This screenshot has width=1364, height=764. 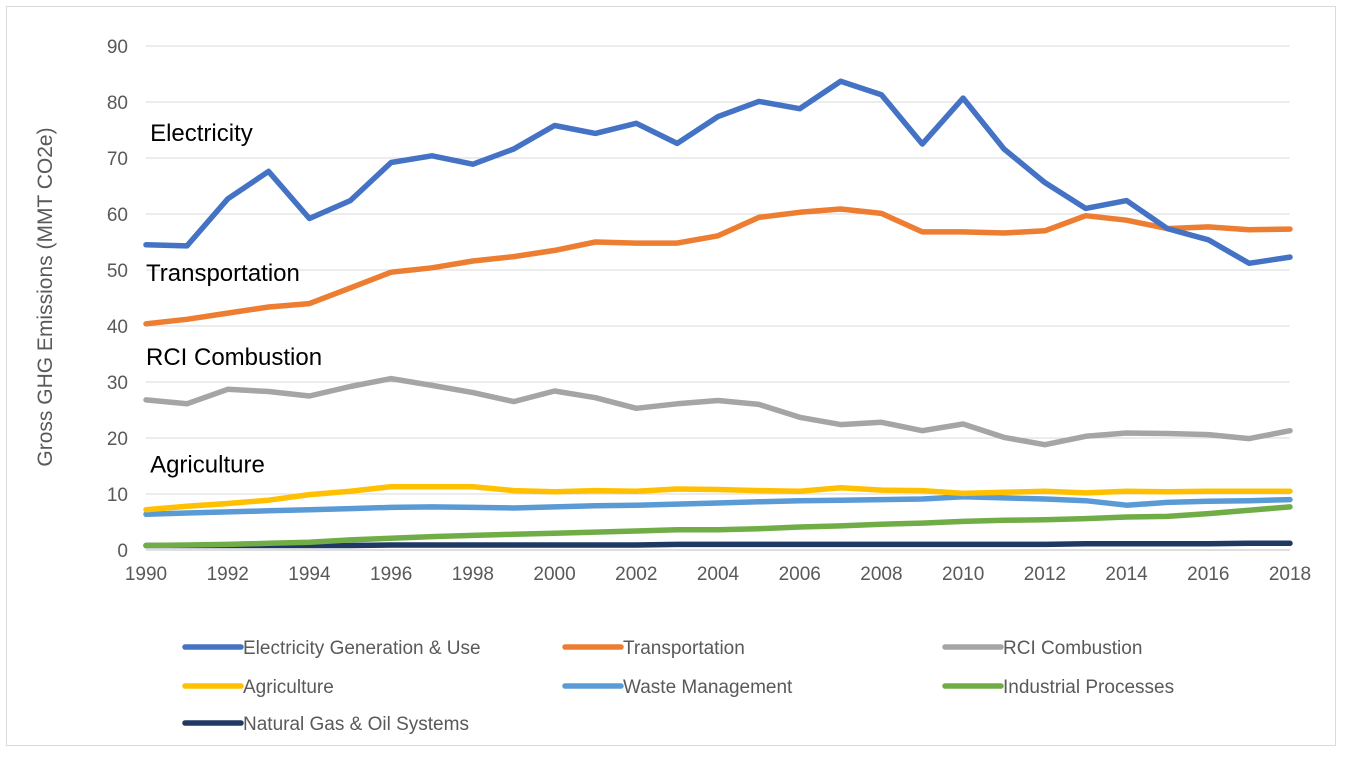 I want to click on x-tick-label: 2010, so click(x=963, y=574).